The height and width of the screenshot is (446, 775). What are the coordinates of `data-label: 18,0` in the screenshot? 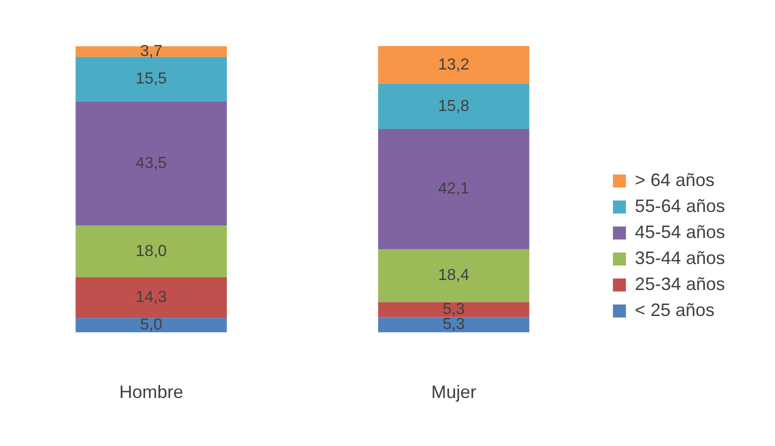 It's located at (151, 251).